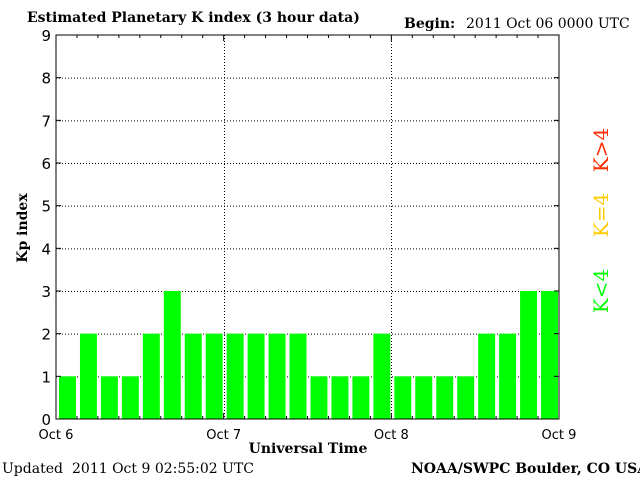 The width and height of the screenshot is (640, 480). I want to click on y-tick-label: 0, so click(46, 420).